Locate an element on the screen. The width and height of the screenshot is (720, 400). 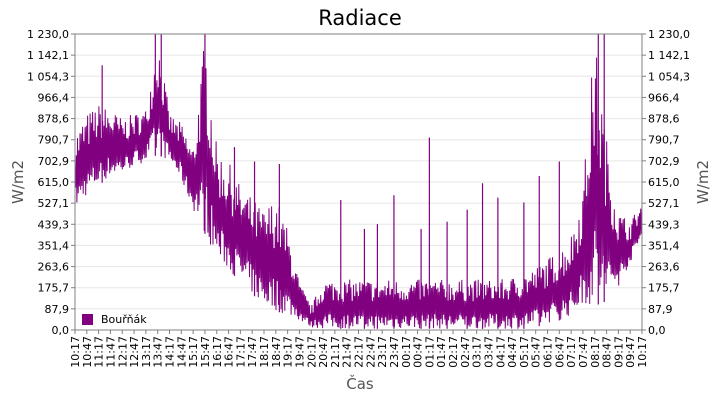
y-tick-label-left: 175,7 is located at coordinates (54, 288).